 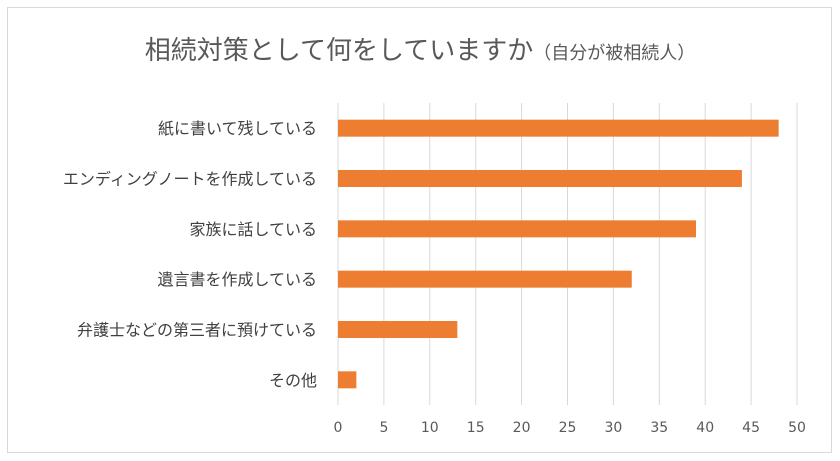 I want to click on chart-title: 相続対策として何をしていますか（自分が被相続人）, so click(x=420, y=48).